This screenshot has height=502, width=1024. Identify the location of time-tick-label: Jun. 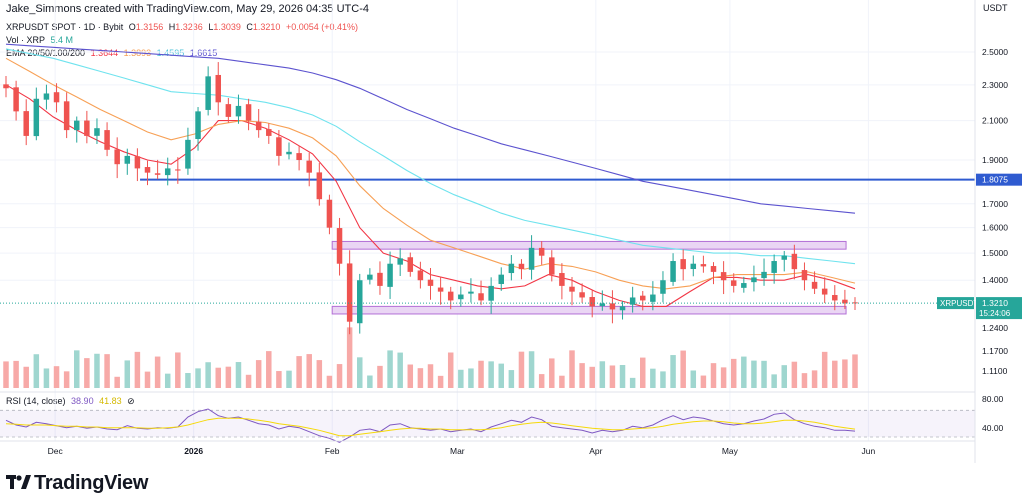
(869, 451).